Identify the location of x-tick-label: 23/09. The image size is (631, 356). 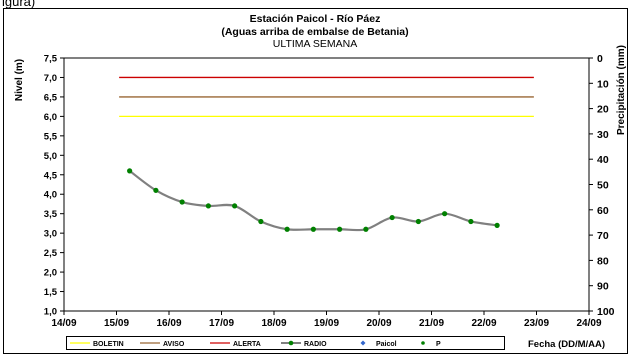
(536, 323).